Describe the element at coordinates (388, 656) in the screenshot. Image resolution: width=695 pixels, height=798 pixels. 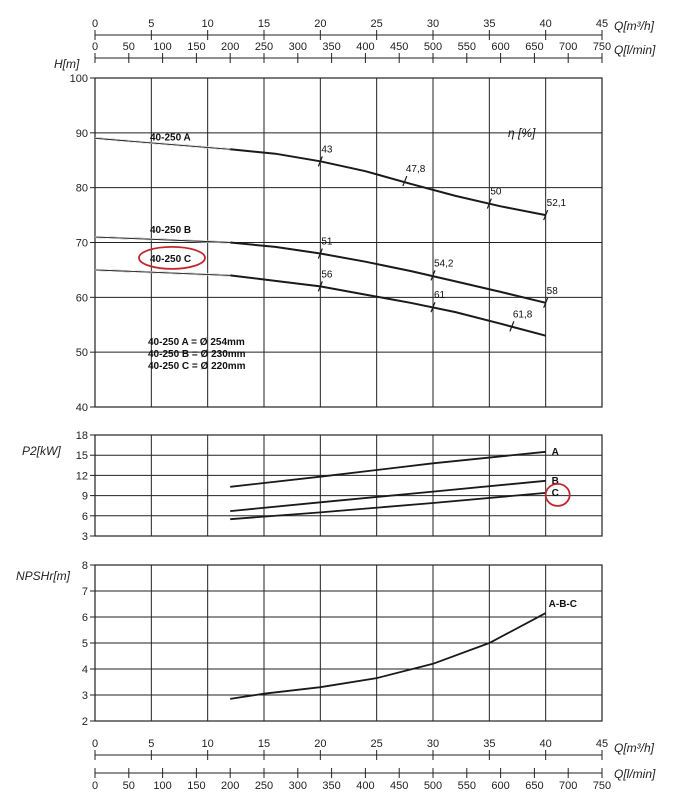
I see `series-line-a-b-c` at that location.